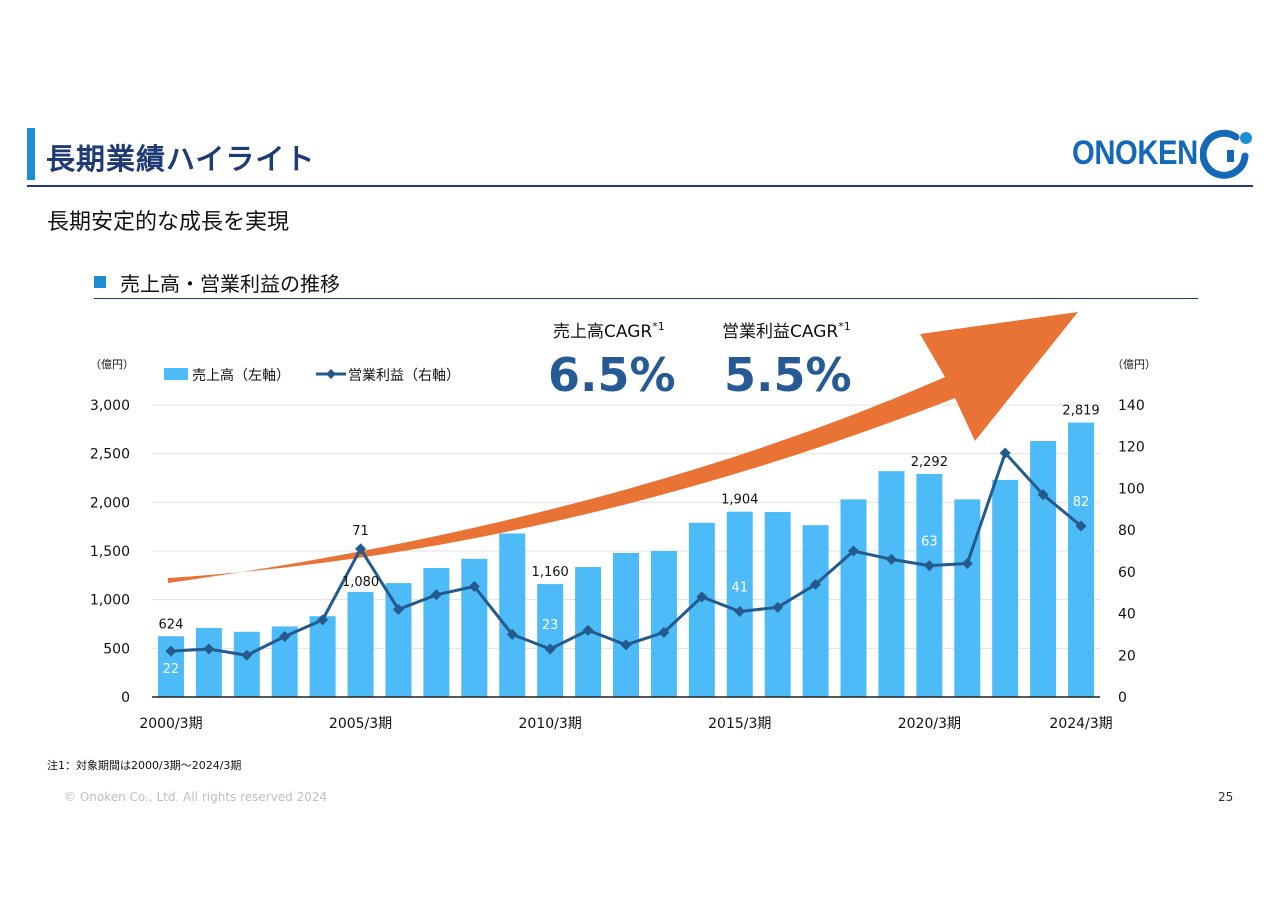 This screenshot has height=905, width=1280. Describe the element at coordinates (1135, 153) in the screenshot. I see `logo-wordmark: ONOKEN` at that location.